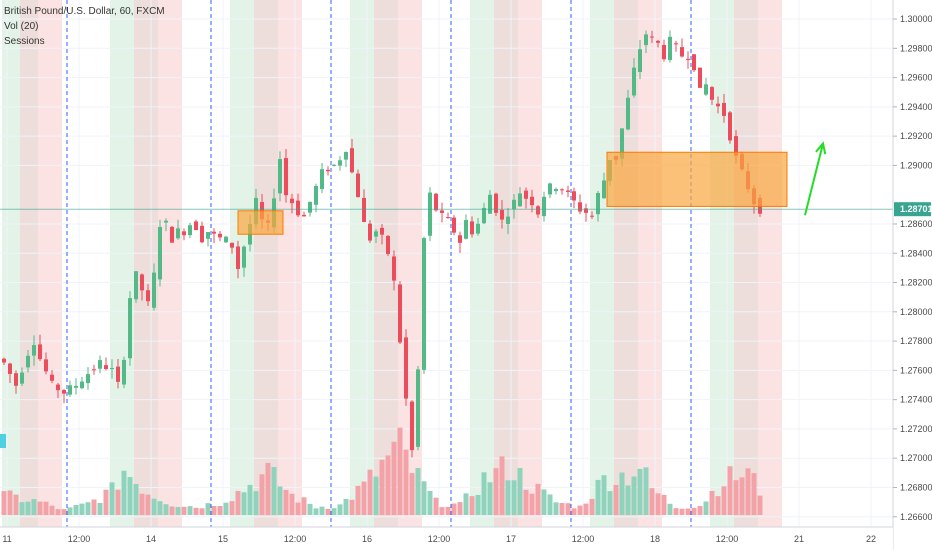 This screenshot has height=550, width=932. Describe the element at coordinates (916, 458) in the screenshot. I see `price-tick-label: 1.27000` at that location.